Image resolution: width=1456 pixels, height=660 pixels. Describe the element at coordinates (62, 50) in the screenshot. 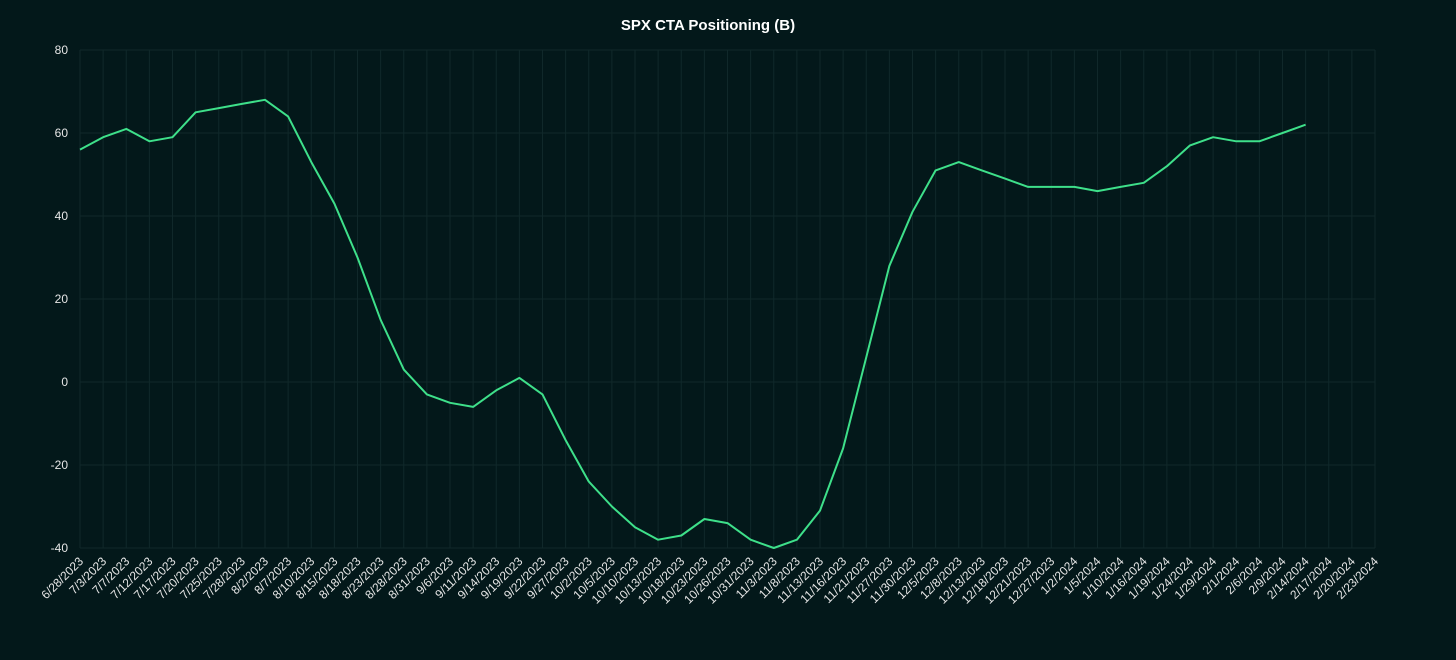

I see `y-tick-label: 80` at that location.